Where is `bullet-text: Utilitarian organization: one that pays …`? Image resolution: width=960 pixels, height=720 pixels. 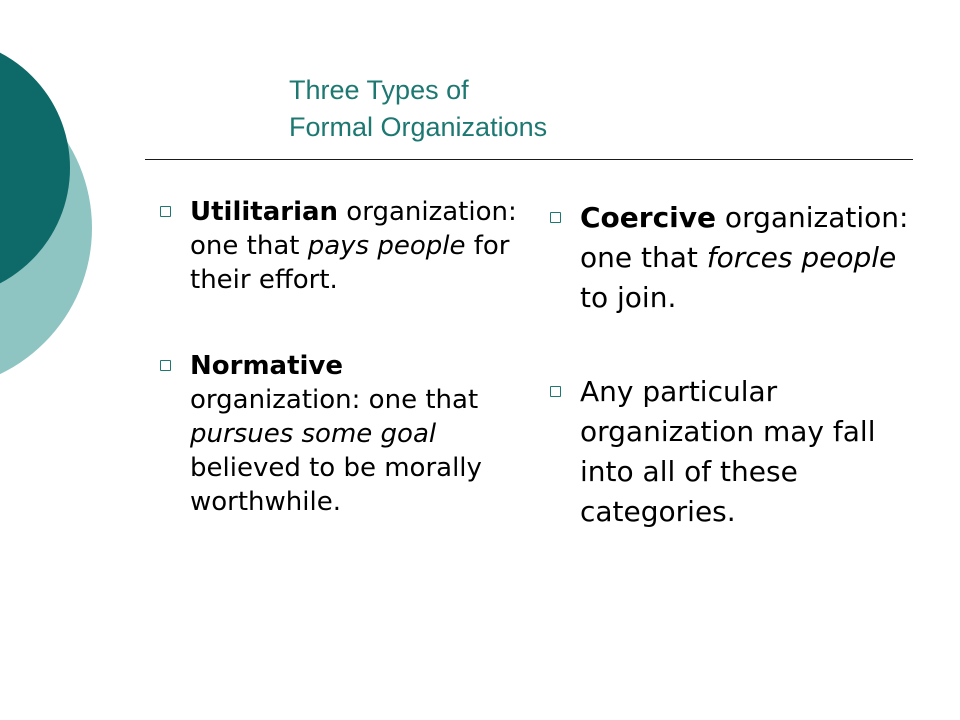 bullet-text: Utilitarian organization: one that pays … is located at coordinates (355, 246).